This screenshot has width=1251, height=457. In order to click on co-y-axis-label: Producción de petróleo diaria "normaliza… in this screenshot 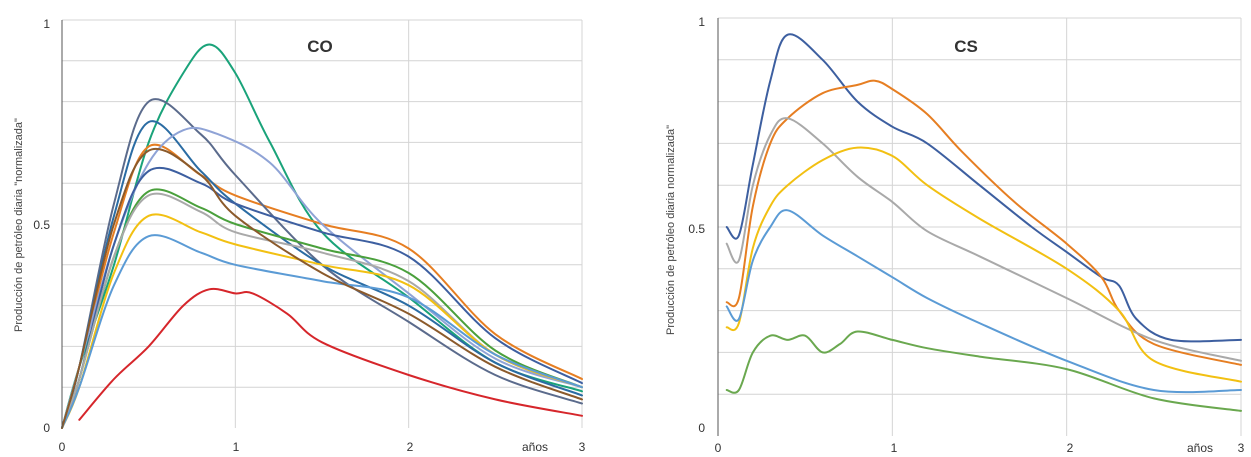, I will do `click(19, 225)`.